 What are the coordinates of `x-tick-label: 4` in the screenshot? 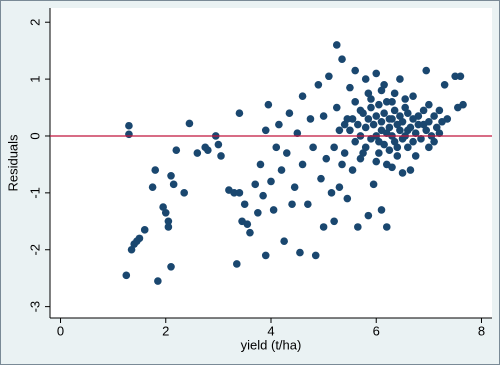 It's located at (270, 330).